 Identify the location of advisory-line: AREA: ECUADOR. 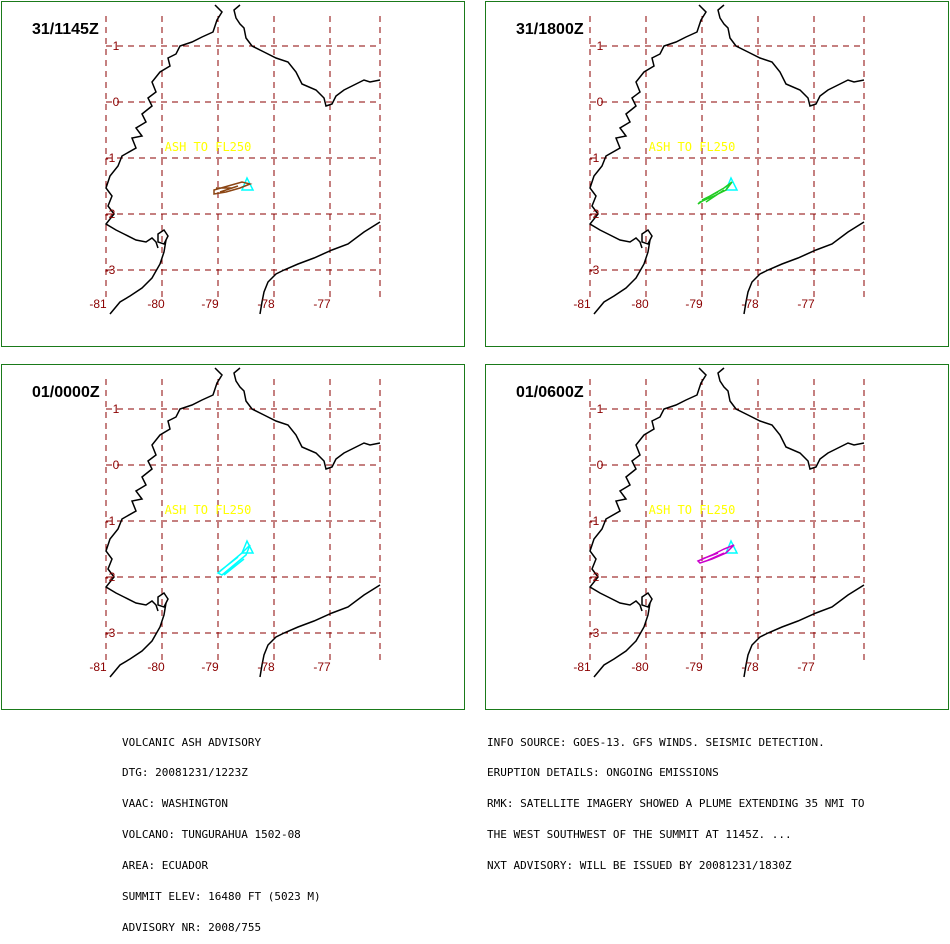
(165, 866).